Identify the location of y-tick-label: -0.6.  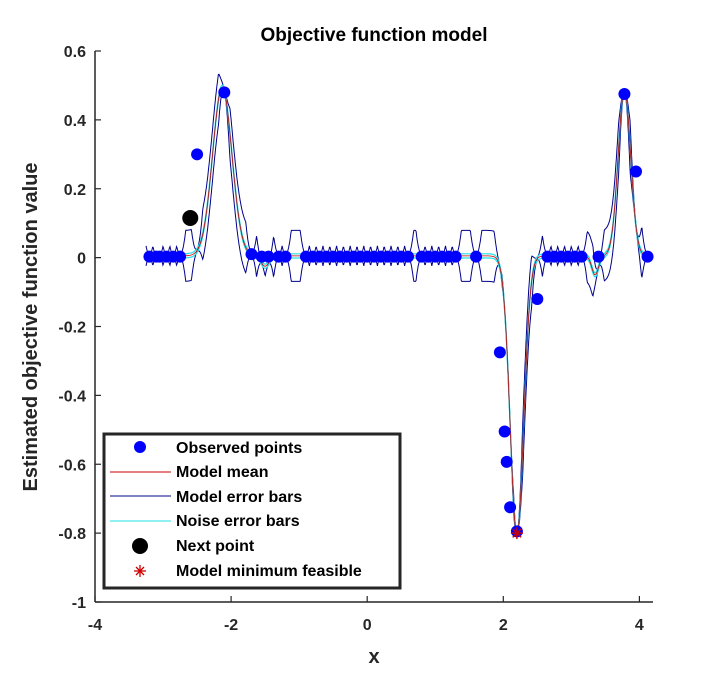
(72, 465).